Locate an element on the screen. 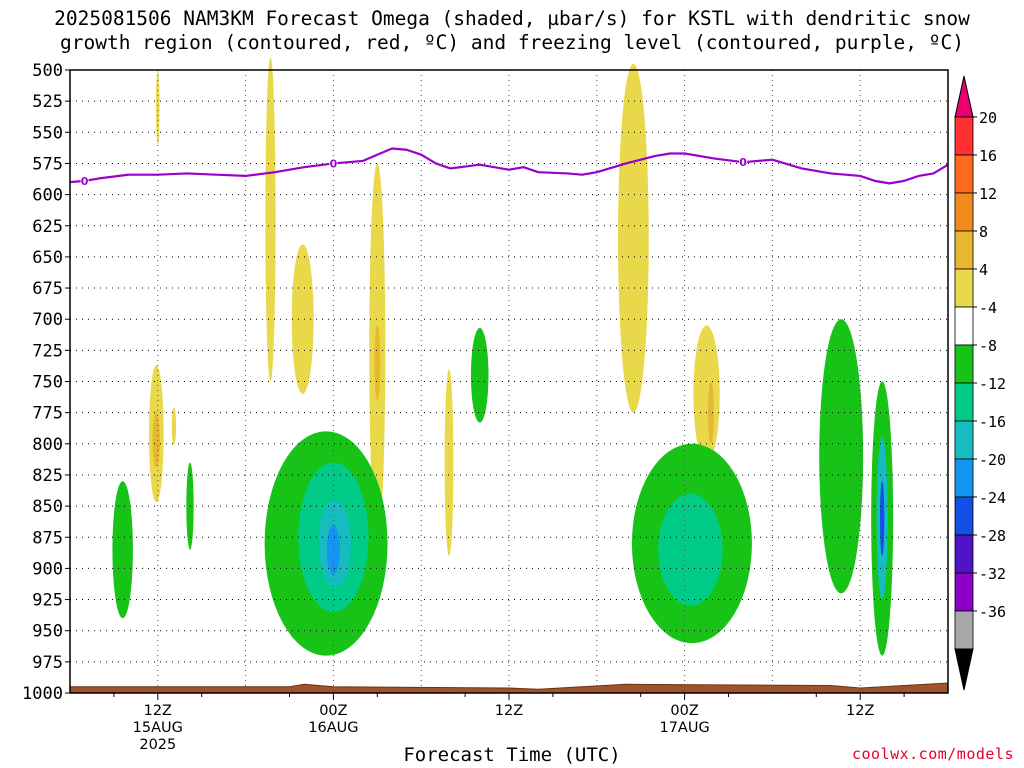 The height and width of the screenshot is (768, 1024). colorbar-label-11: -28 is located at coordinates (992, 536).